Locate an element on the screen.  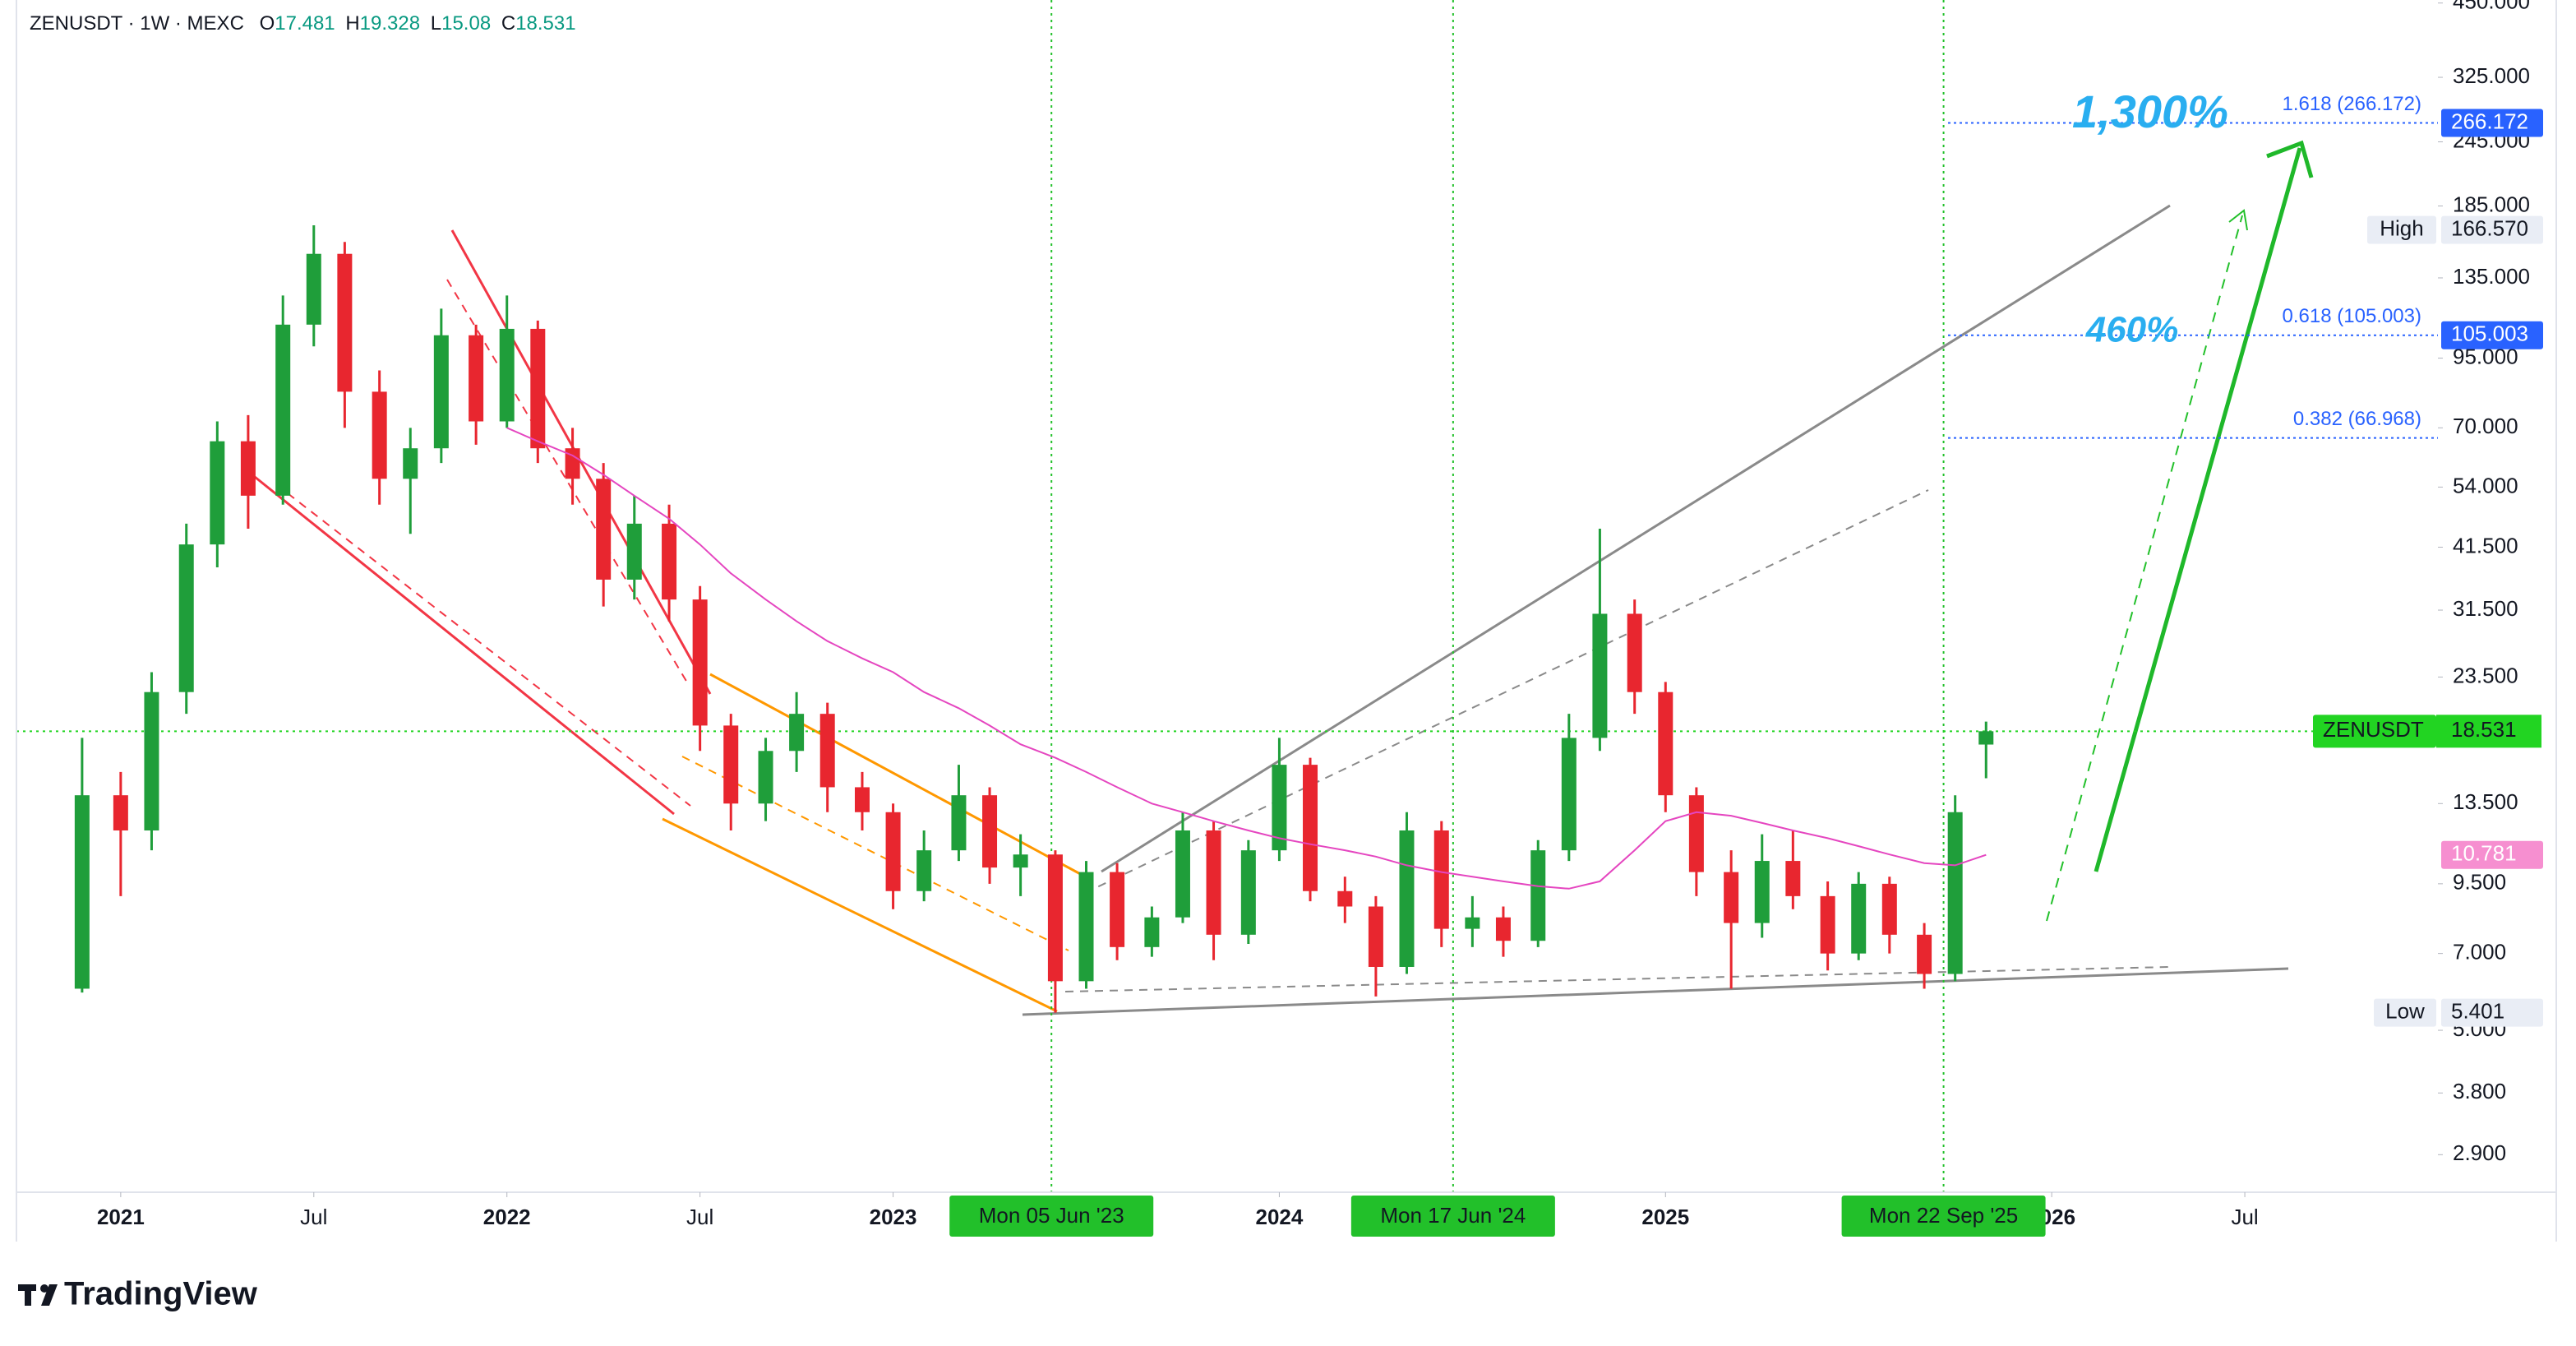
last-symbol-box is located at coordinates (2375, 731).